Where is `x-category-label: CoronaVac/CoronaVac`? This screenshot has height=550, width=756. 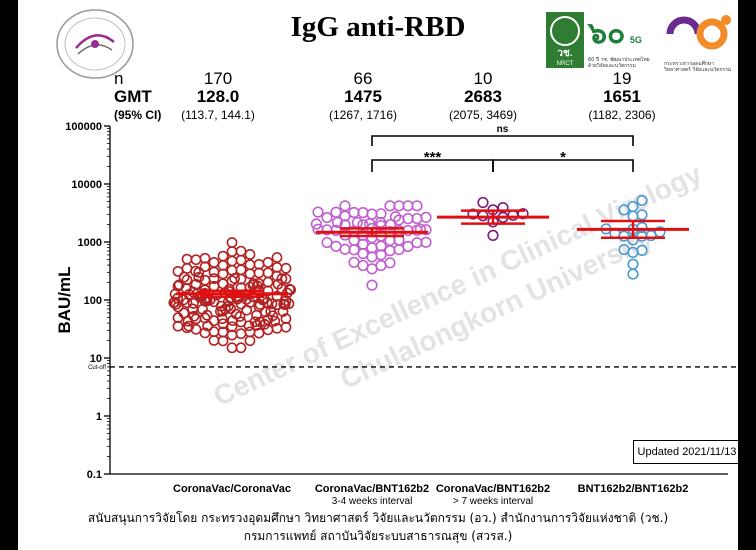 x-category-label: CoronaVac/CoronaVac is located at coordinates (232, 489).